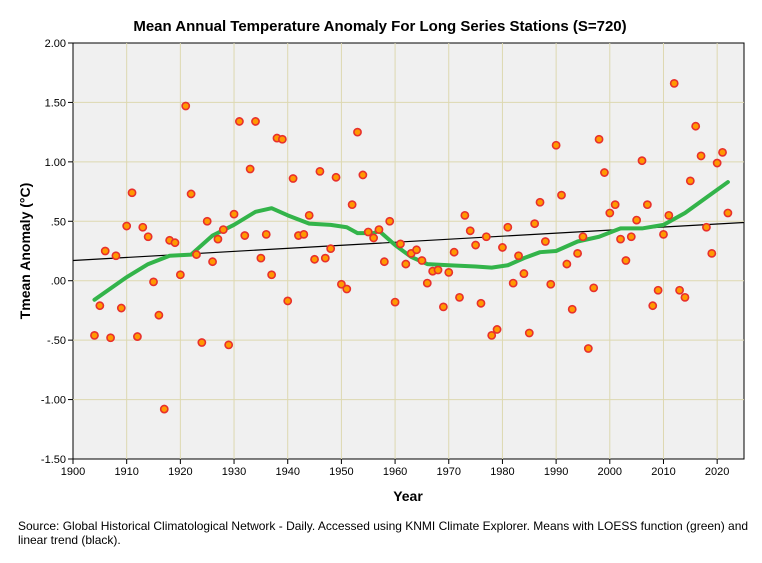 The width and height of the screenshot is (762, 563). What do you see at coordinates (55, 103) in the screenshot?
I see `y-tick-label: 1.50` at bounding box center [55, 103].